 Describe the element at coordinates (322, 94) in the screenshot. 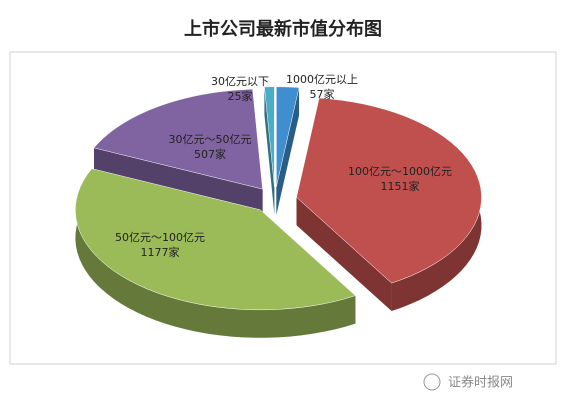

I see `data-label-value: 57家` at that location.